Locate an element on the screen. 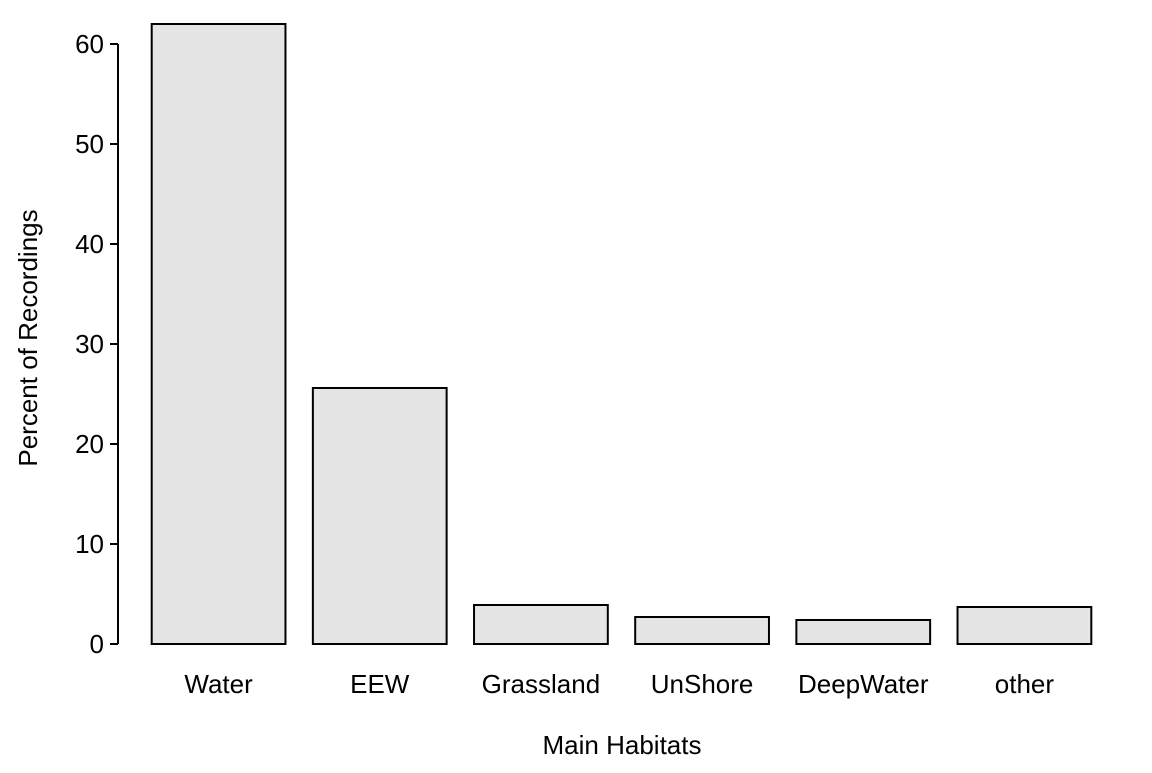  y-tick-label: 40 is located at coordinates (89, 244).